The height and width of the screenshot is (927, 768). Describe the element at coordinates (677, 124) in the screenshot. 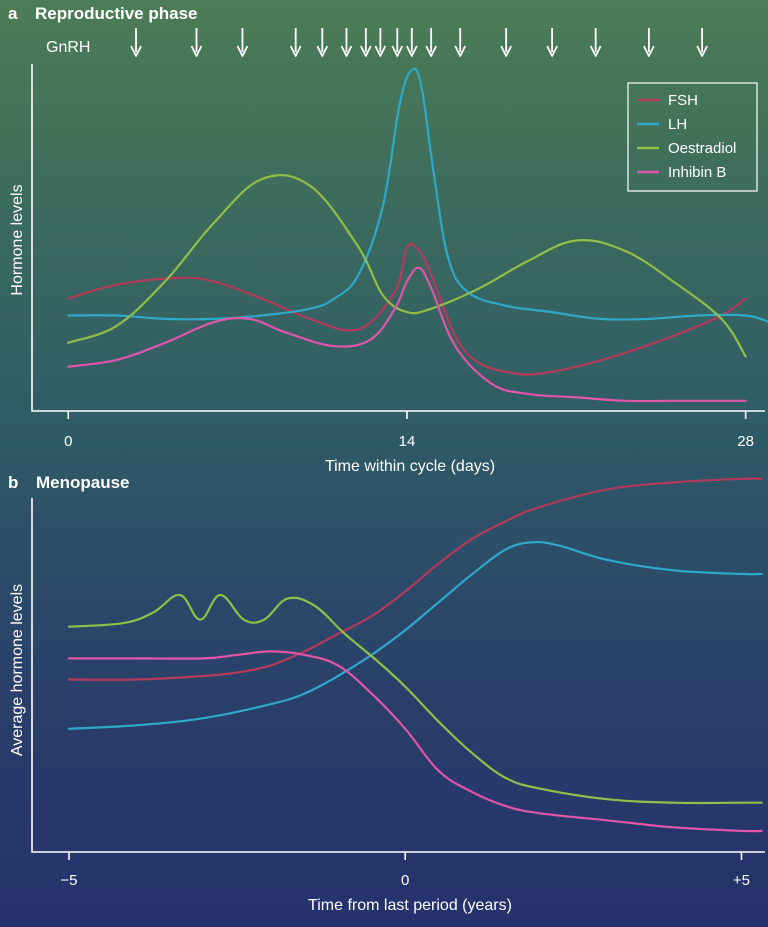

I see `legend-label: LH` at that location.